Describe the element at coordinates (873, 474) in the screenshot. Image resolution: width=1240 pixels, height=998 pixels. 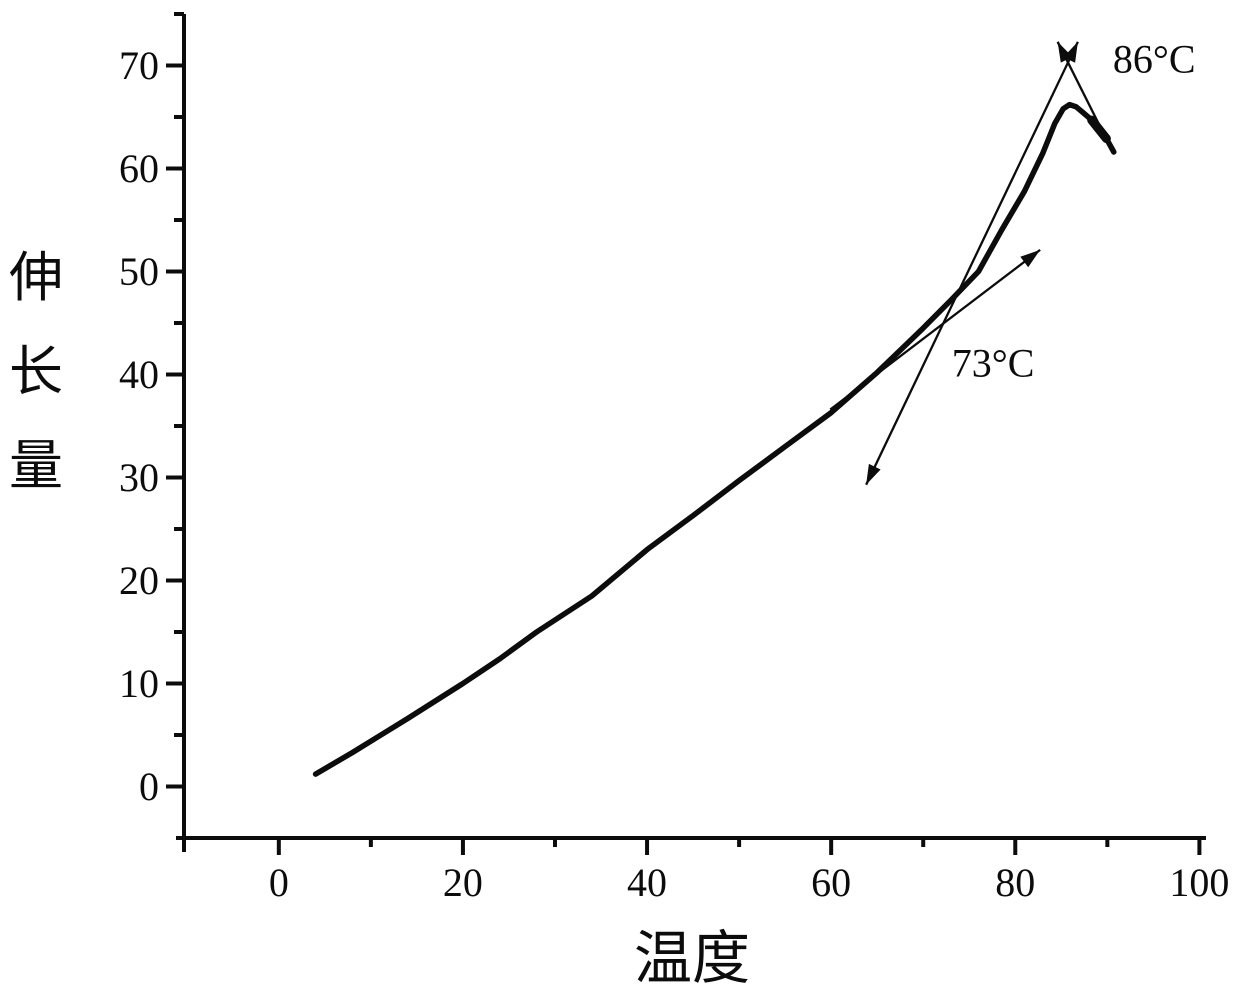
I see `steep-tangent-arrow-head` at that location.